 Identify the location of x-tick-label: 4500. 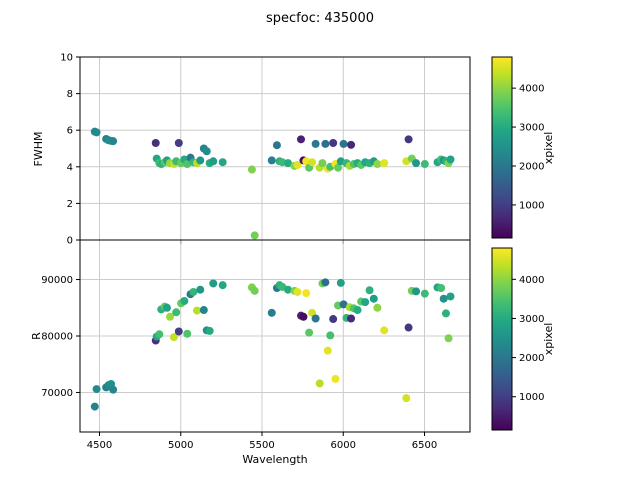
(99, 445).